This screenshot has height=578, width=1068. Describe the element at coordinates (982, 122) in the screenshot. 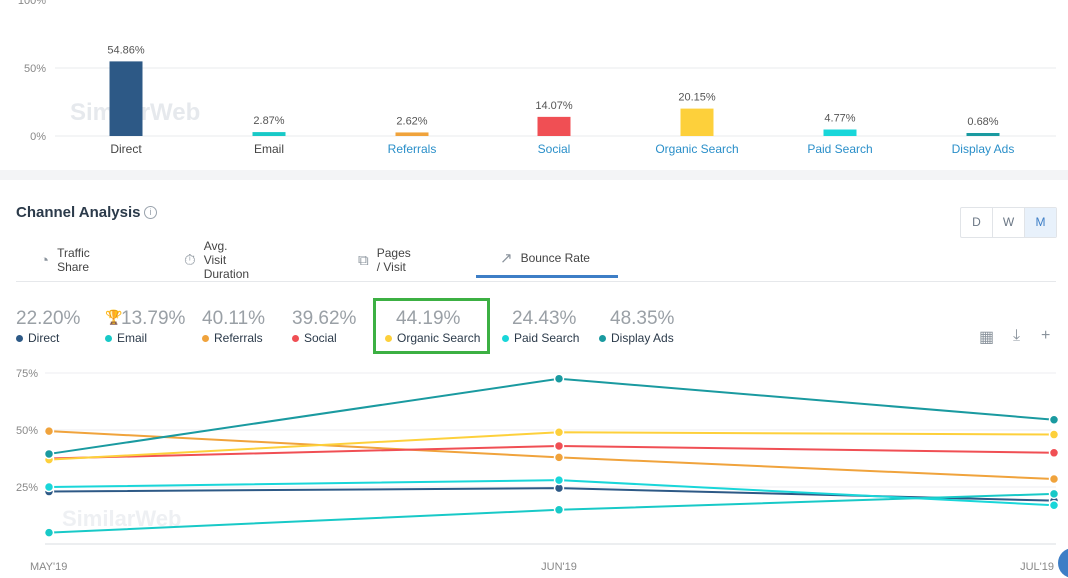

I see `bar-value-label: 0.68%` at that location.